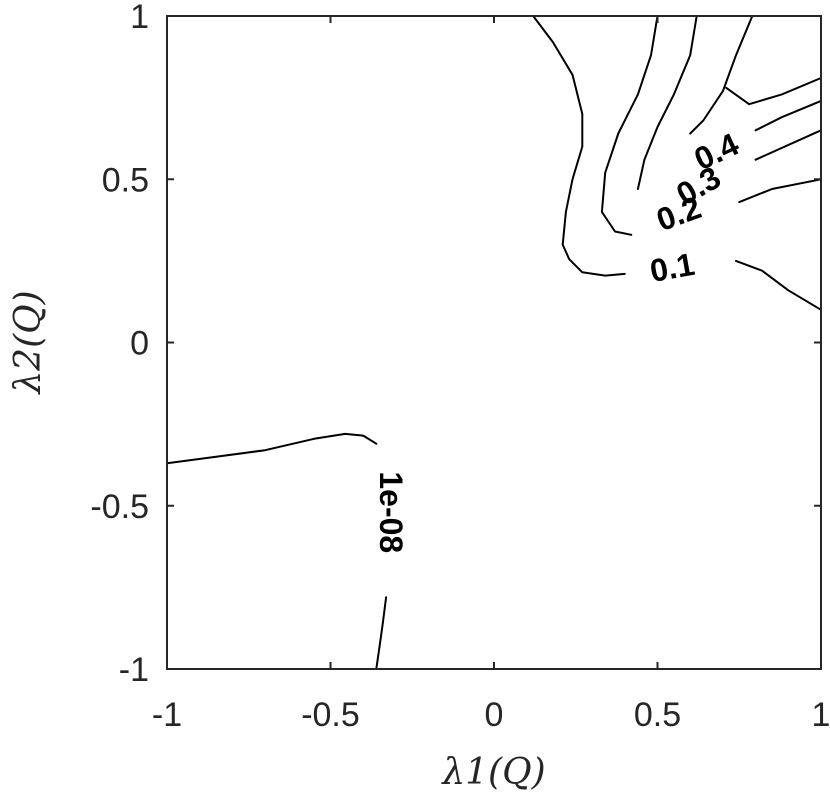 The image size is (830, 797). What do you see at coordinates (28, 342) in the screenshot?
I see `y-axis-label: λ2(Q)` at bounding box center [28, 342].